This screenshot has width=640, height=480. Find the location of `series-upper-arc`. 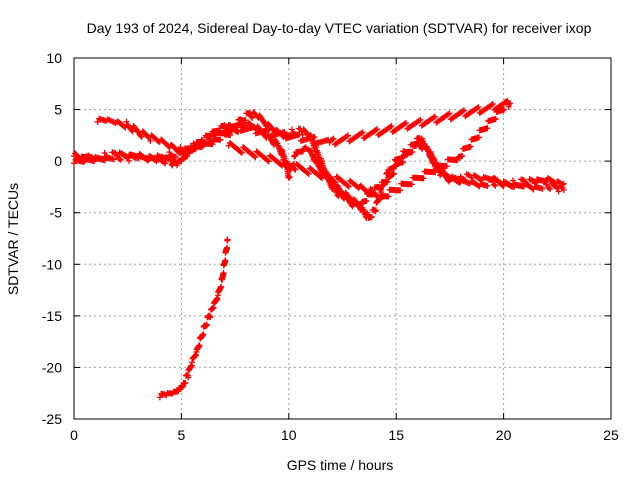

series-upper-arc is located at coordinates (166, 135).